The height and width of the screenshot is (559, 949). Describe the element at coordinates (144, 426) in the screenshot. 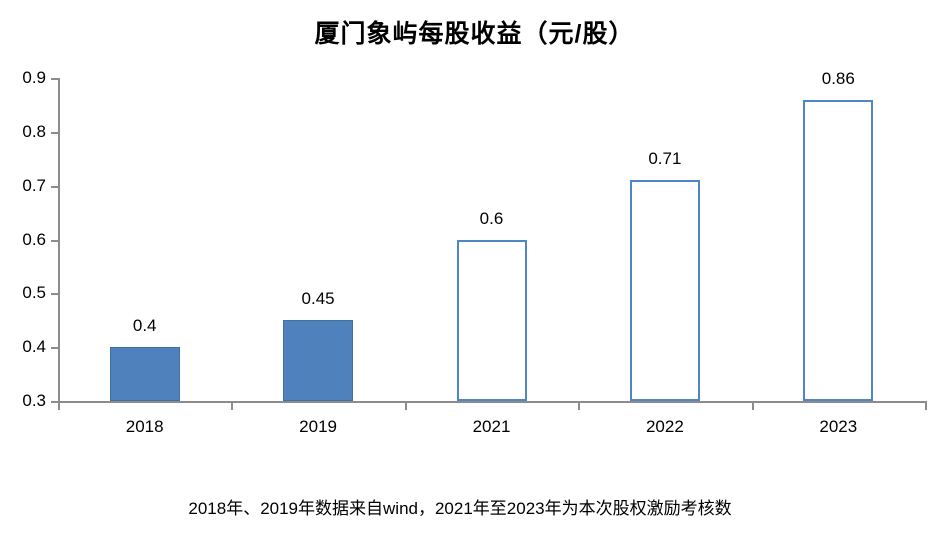

I see `x-tick-label-2018: 2018` at that location.